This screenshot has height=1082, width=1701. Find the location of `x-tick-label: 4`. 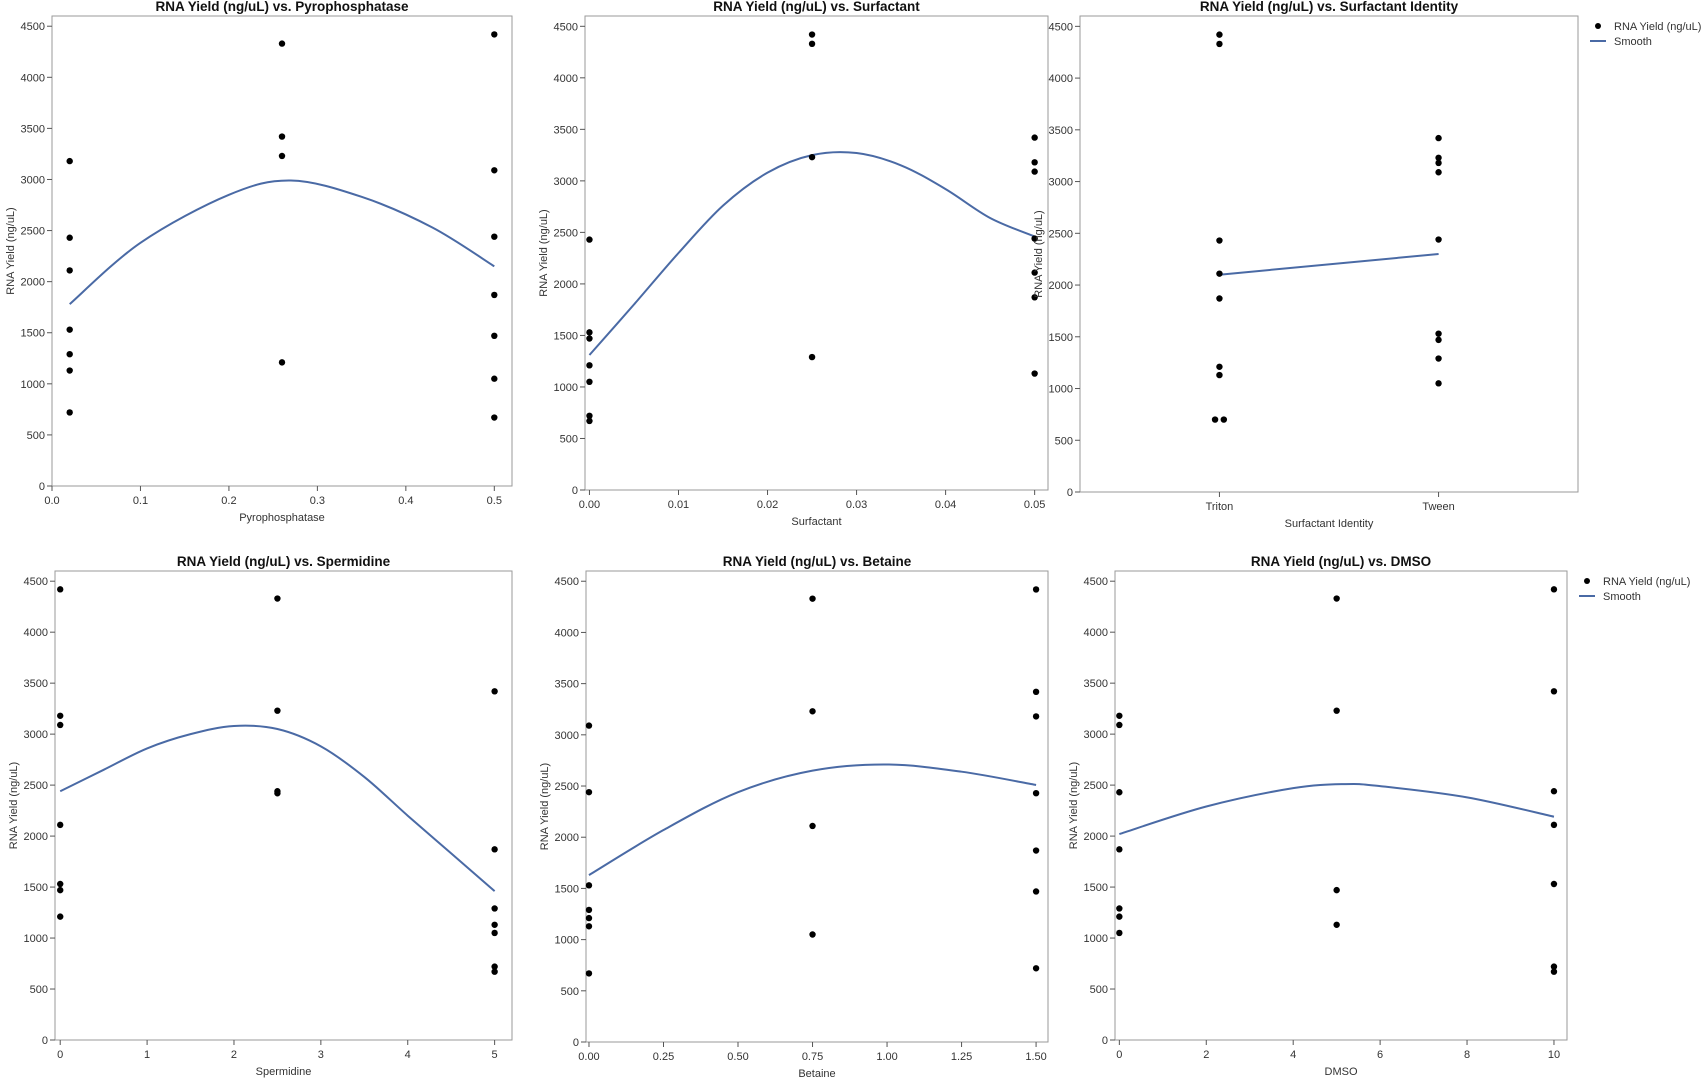

x-tick-label: 4 is located at coordinates (408, 1055).